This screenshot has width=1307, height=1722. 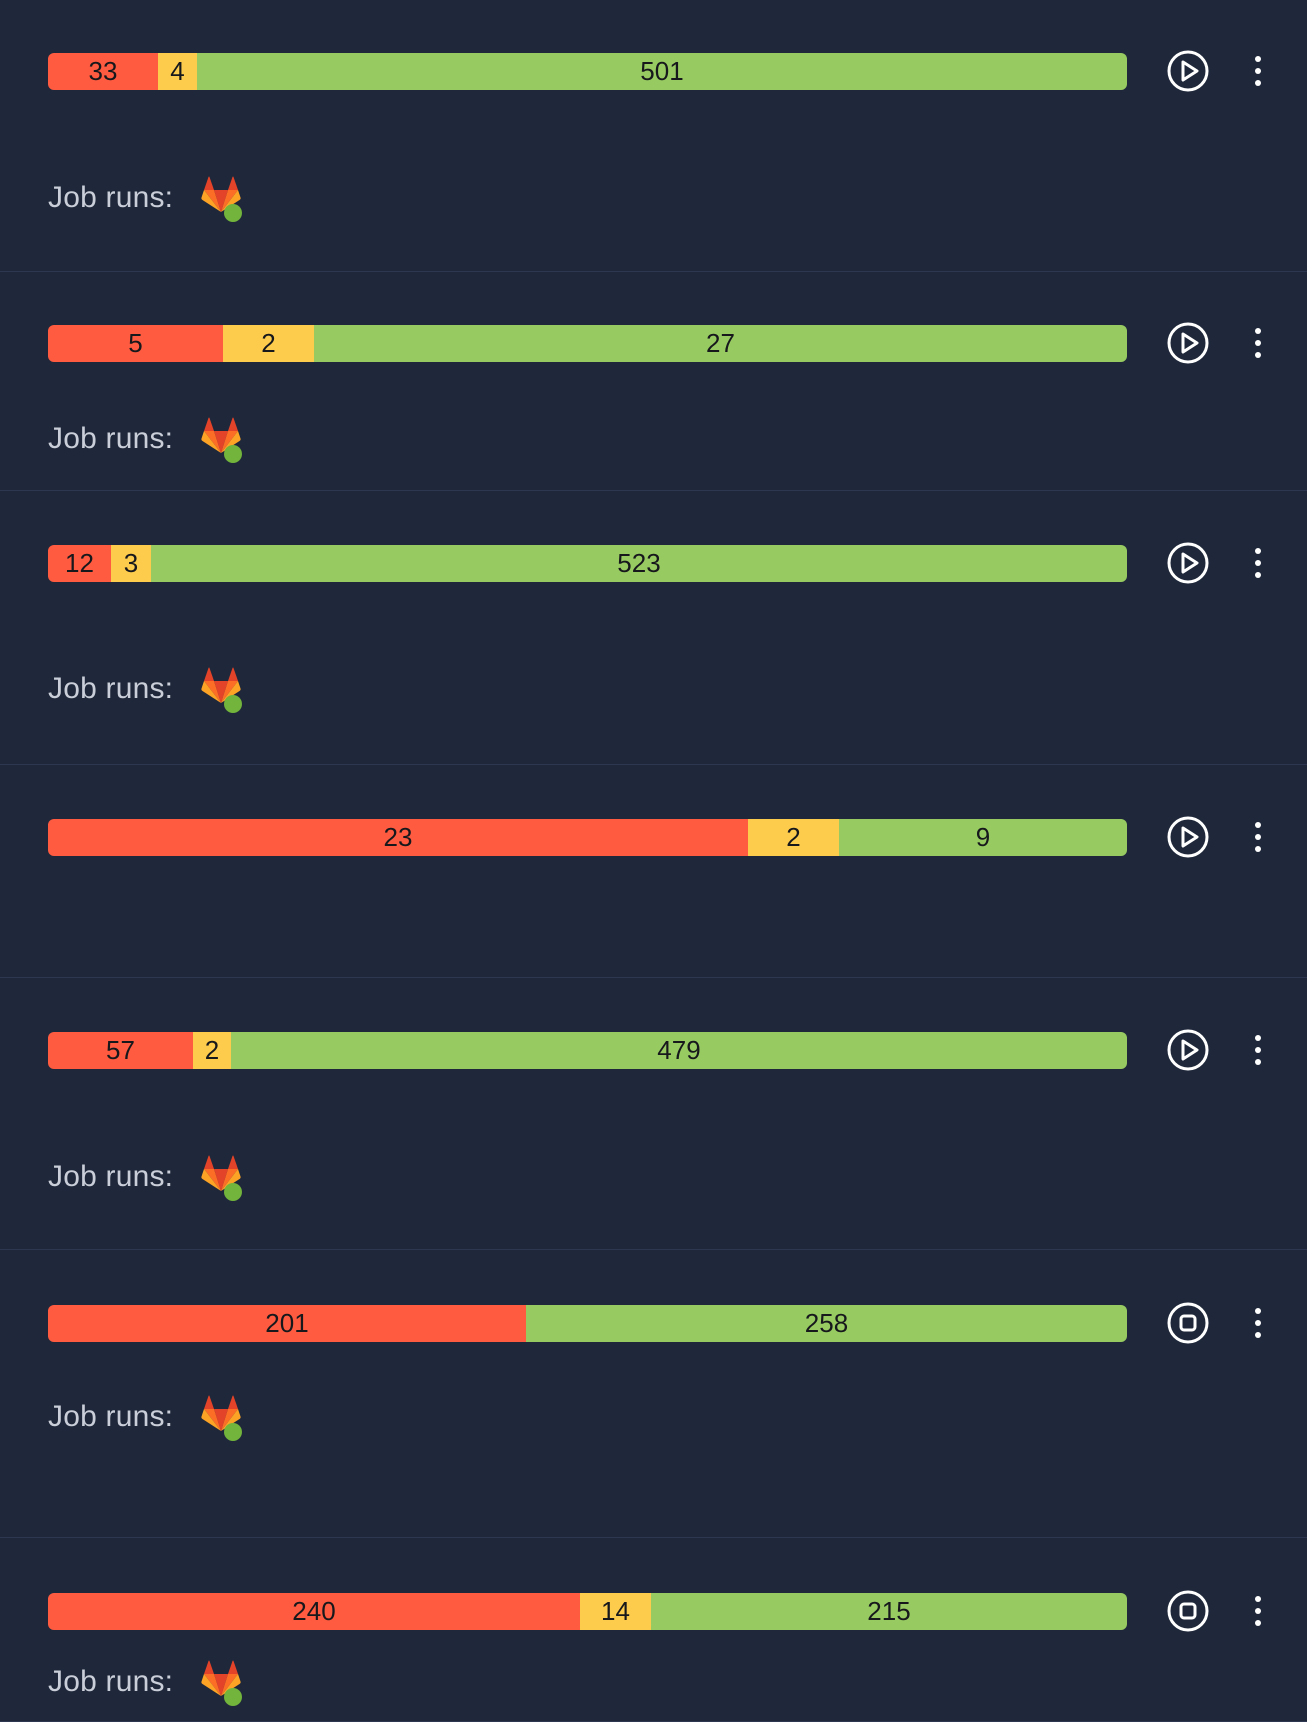 I want to click on results-bar: 12 3 523, so click(x=587, y=563).